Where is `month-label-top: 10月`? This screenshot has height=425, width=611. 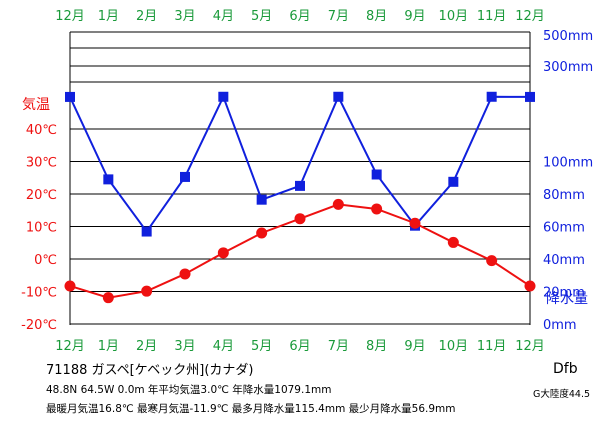 month-label-top: 10月 is located at coordinates (454, 16).